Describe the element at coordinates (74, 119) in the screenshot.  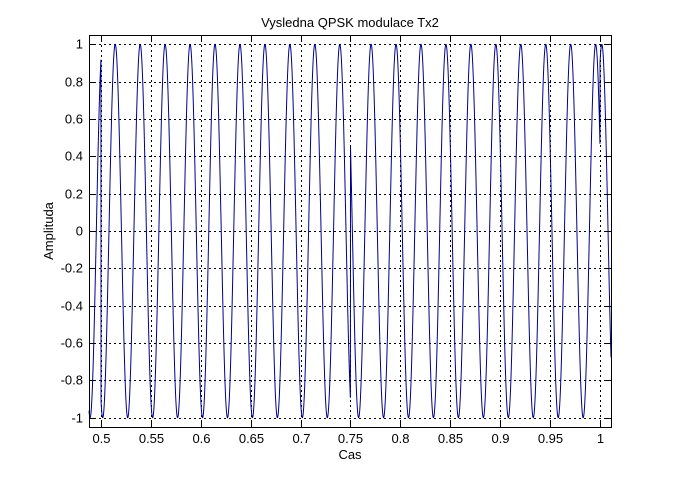
I see `y-tick-label: 0.6` at that location.